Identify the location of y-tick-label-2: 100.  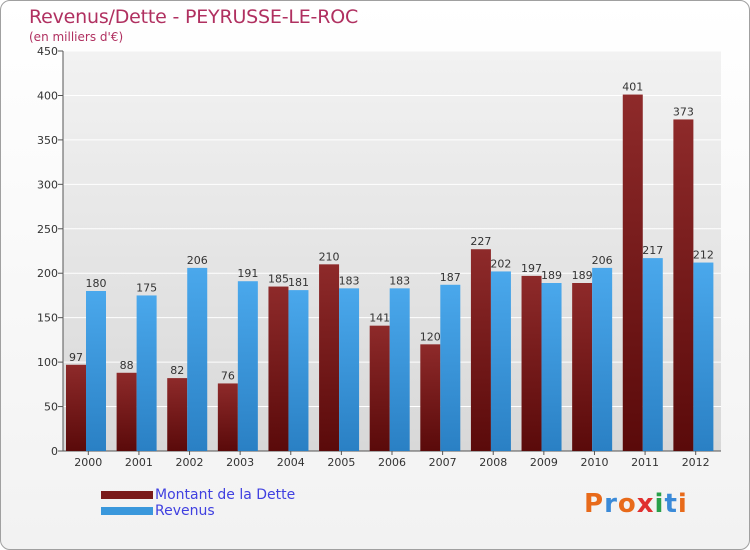
(47, 362).